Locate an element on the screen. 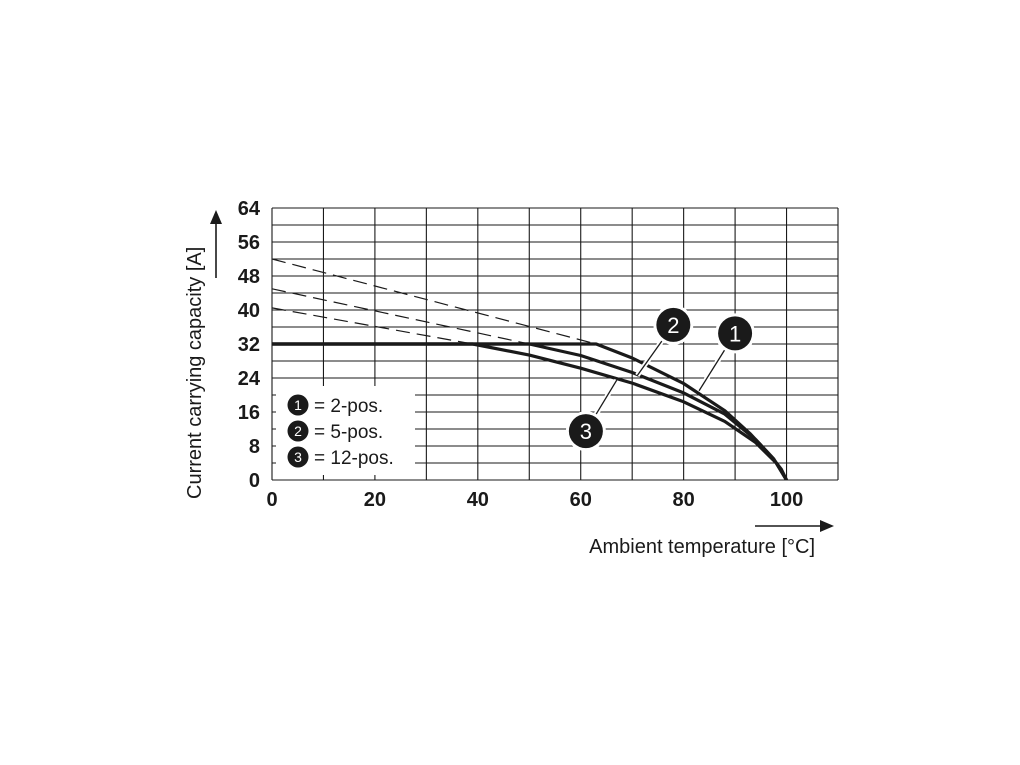 The height and width of the screenshot is (765, 1020). legend-entry-text: = 5-pos. is located at coordinates (348, 432).